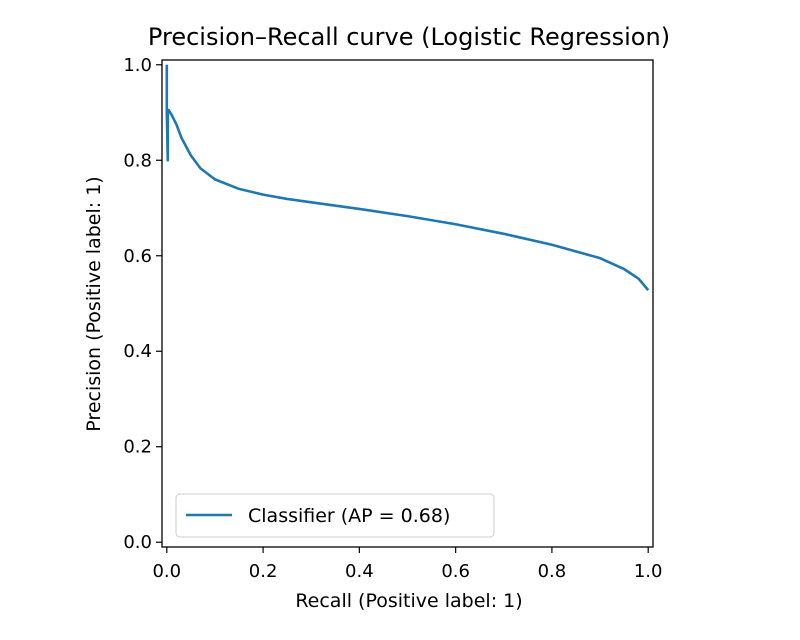 Image resolution: width=800 pixels, height=640 pixels. Describe the element at coordinates (263, 571) in the screenshot. I see `x-tick-label: 0.2` at that location.